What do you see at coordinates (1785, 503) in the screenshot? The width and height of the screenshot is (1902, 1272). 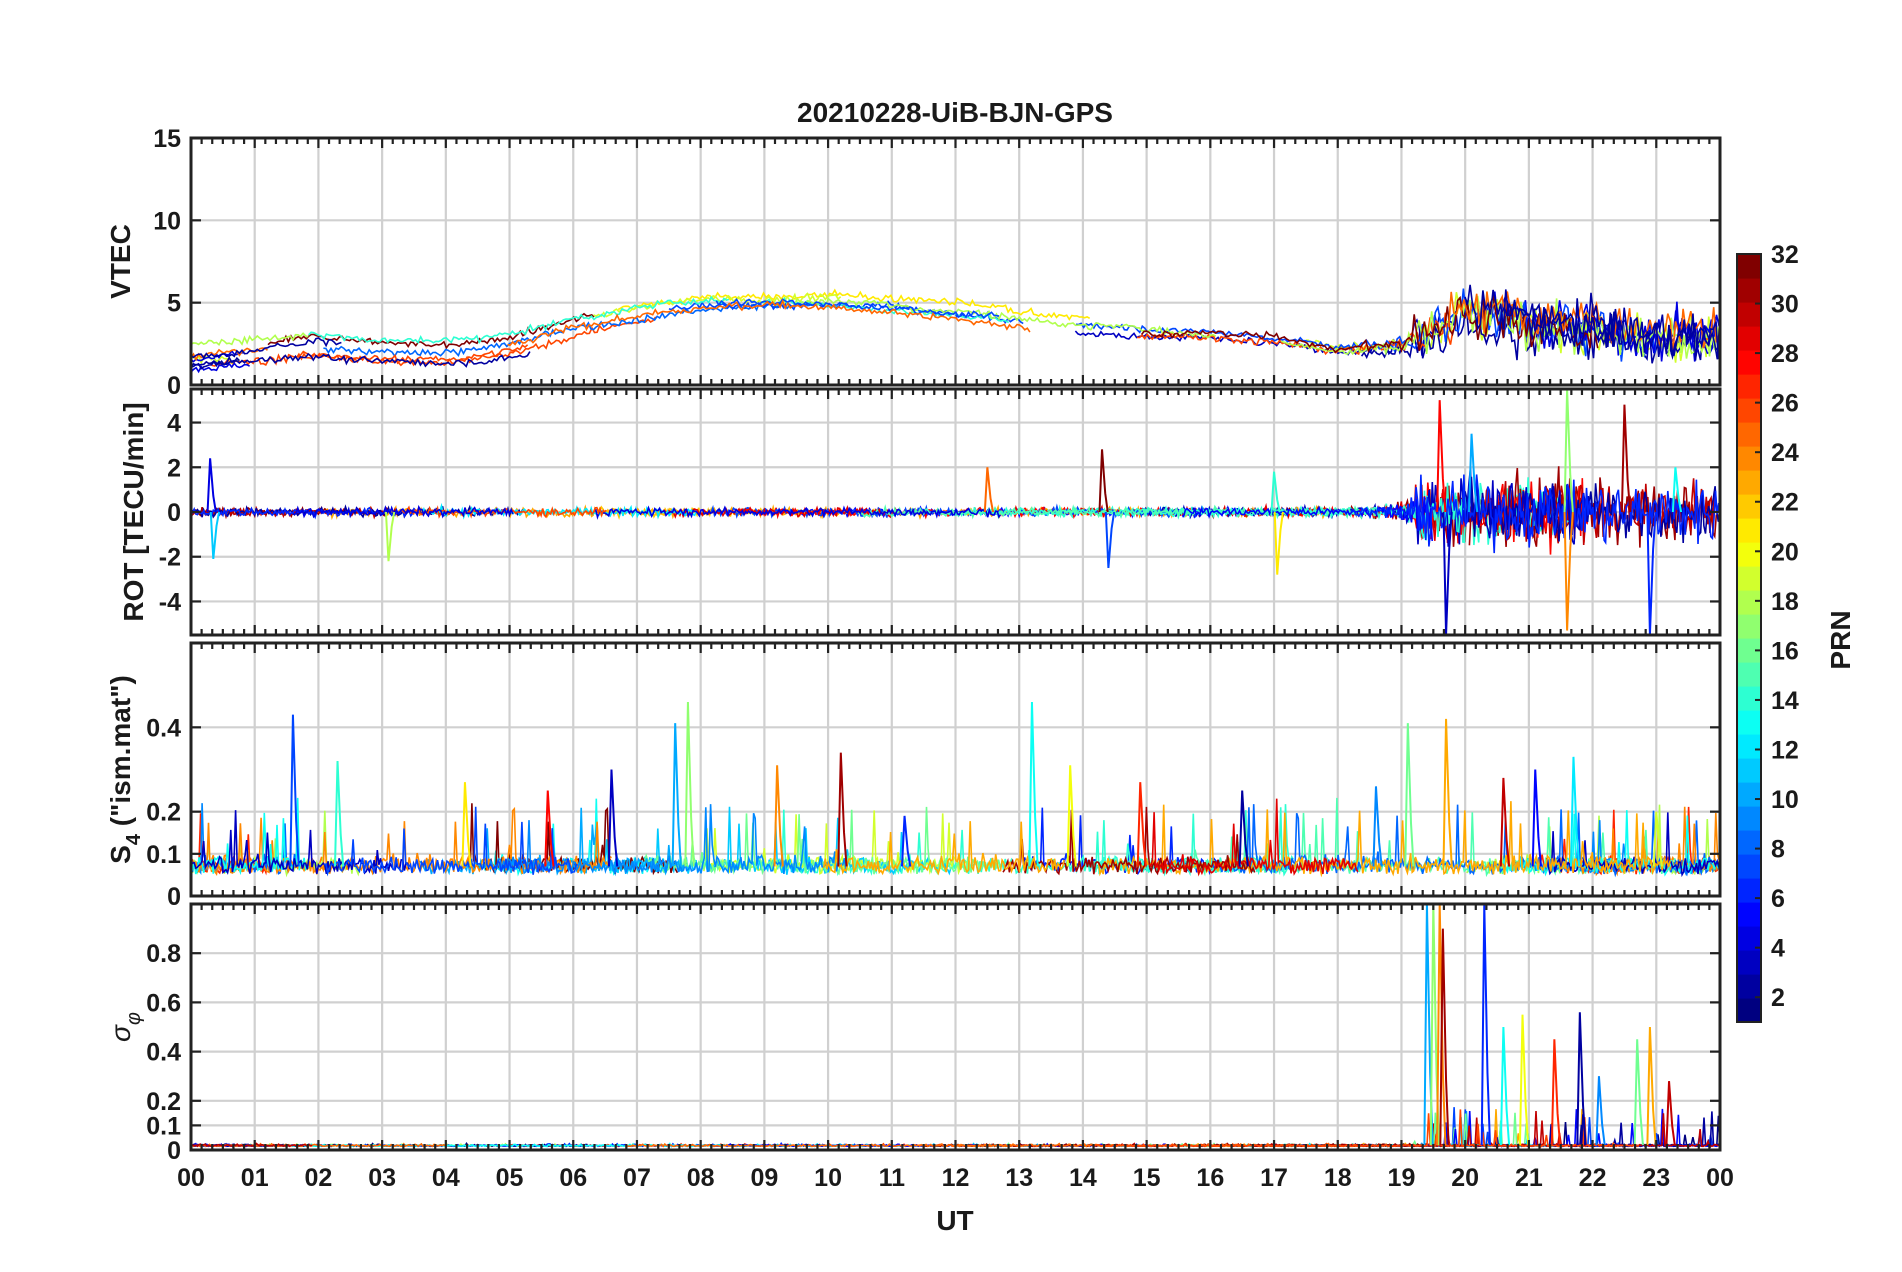 I see `colorbar-tick-label: 22` at bounding box center [1785, 503].